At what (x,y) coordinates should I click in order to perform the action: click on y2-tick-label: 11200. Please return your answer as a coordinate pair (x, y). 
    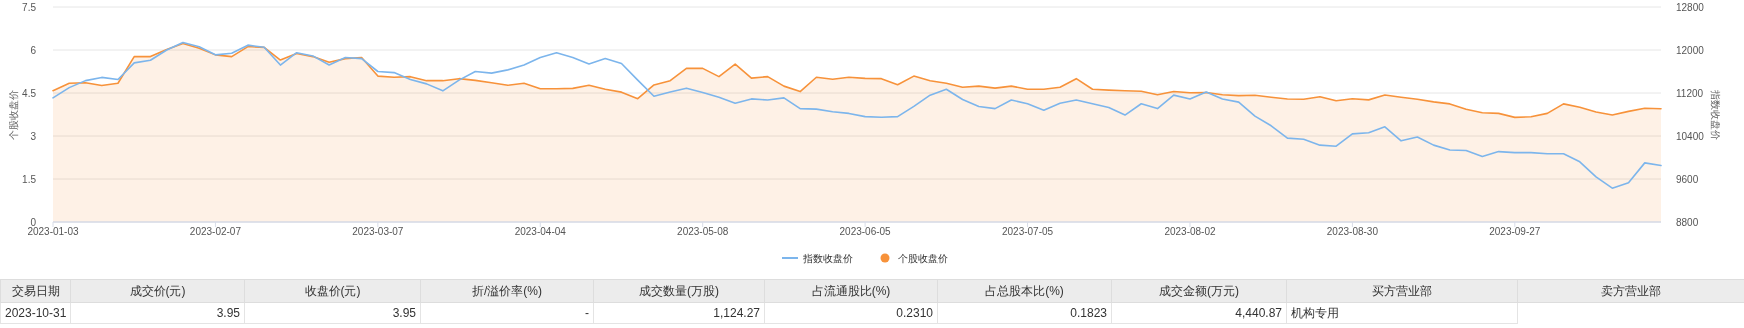
    Looking at the image, I should click on (1690, 93).